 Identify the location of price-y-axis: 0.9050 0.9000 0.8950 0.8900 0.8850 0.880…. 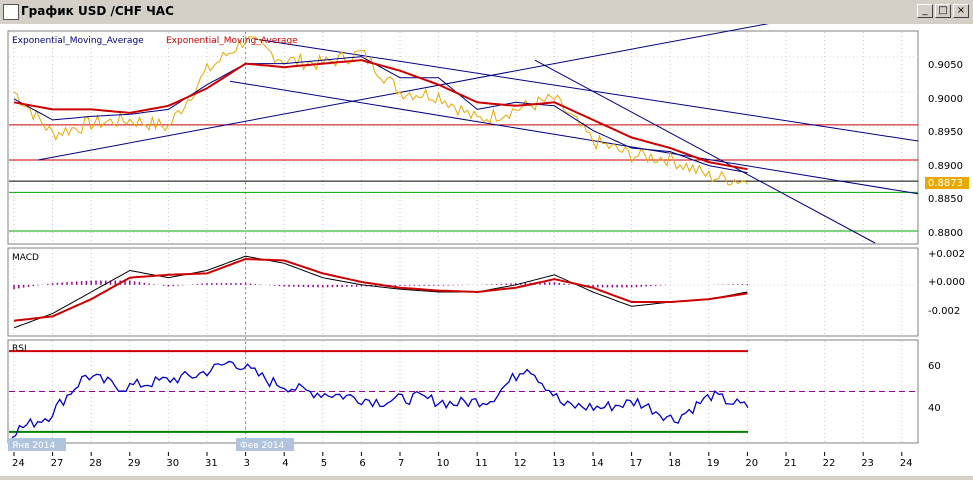
(945, 149).